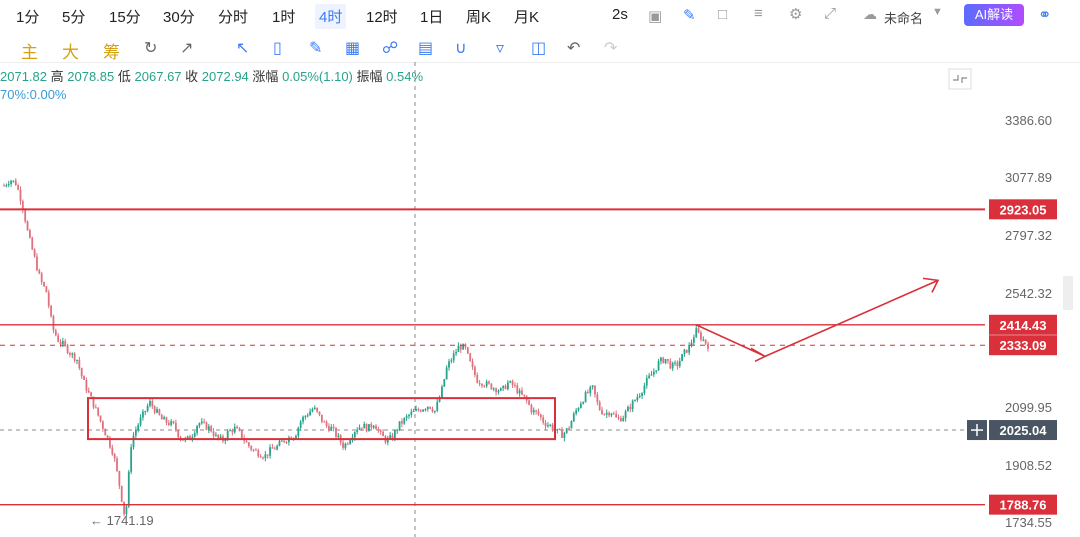 The height and width of the screenshot is (537, 1080). What do you see at coordinates (500, 48) in the screenshot?
I see `filter-icon: ▿` at bounding box center [500, 48].